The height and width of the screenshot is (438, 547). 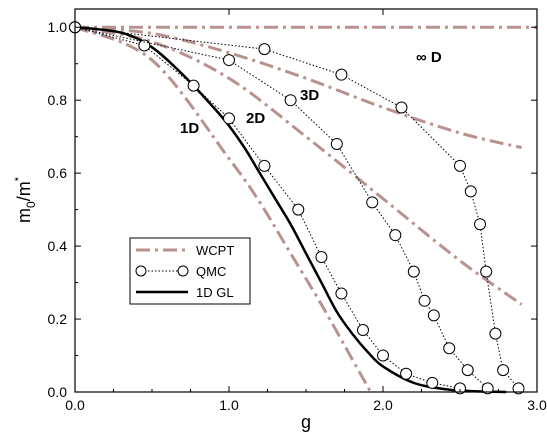 What do you see at coordinates (229, 405) in the screenshot?
I see `x-tick-label: 1.0` at bounding box center [229, 405].